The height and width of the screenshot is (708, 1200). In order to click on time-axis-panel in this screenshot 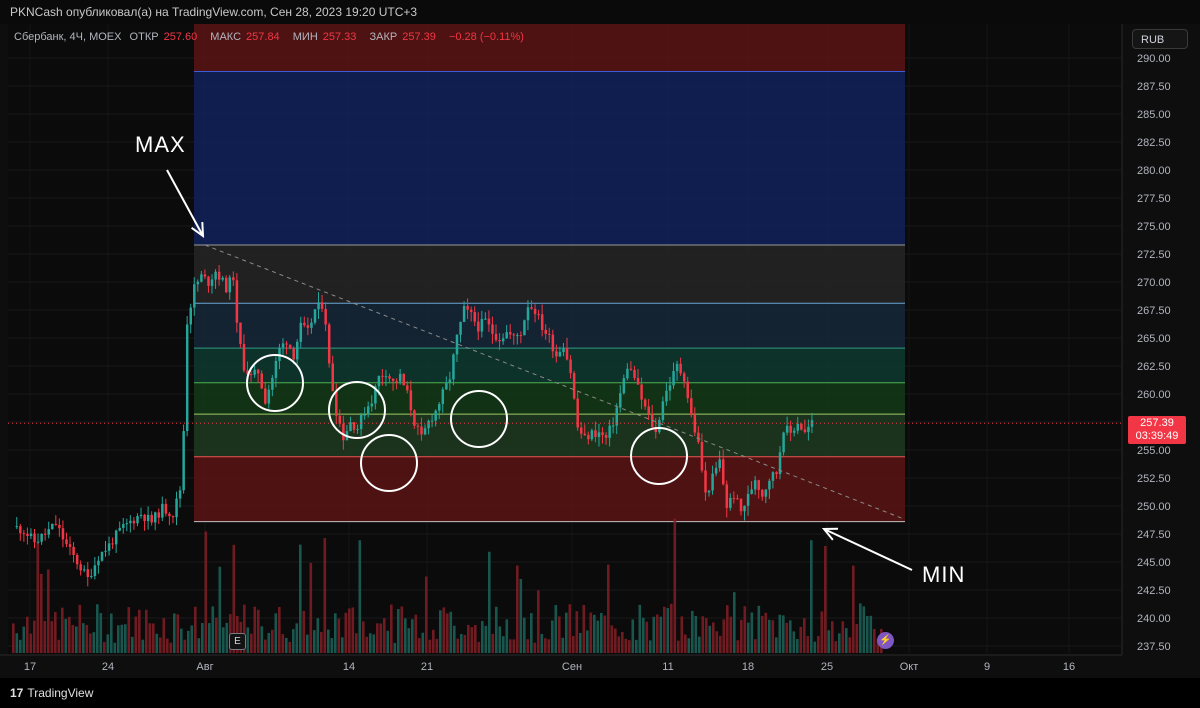, I will do `click(600, 666)`.